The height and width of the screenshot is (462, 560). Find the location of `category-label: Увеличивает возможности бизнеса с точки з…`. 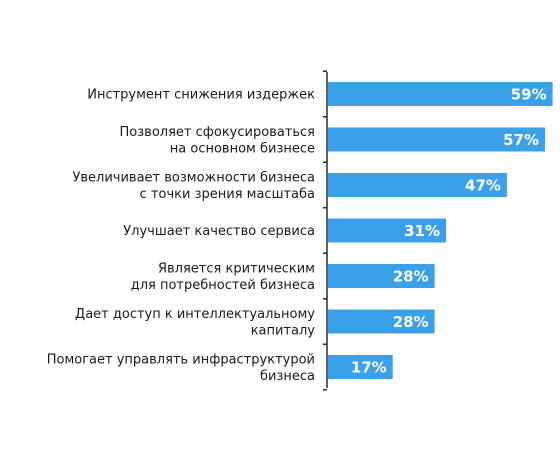

category-label: Увеличивает возможности бизнеса с точки з… is located at coordinates (193, 186).